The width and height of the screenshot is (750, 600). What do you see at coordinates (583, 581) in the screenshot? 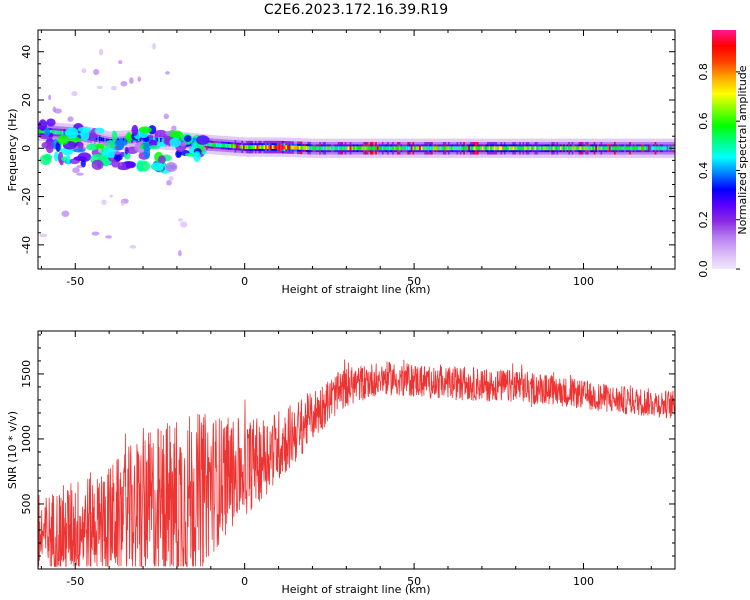
I see `snr-xtick-label: 100` at bounding box center [583, 581].